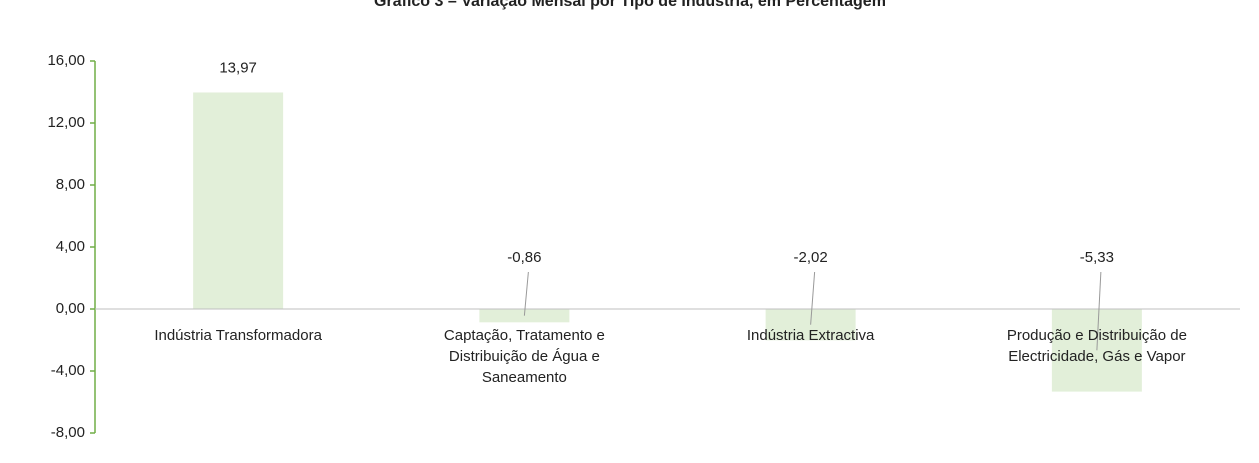  What do you see at coordinates (811, 335) in the screenshot?
I see `x-tick-label: Indústria Extractiva` at bounding box center [811, 335].